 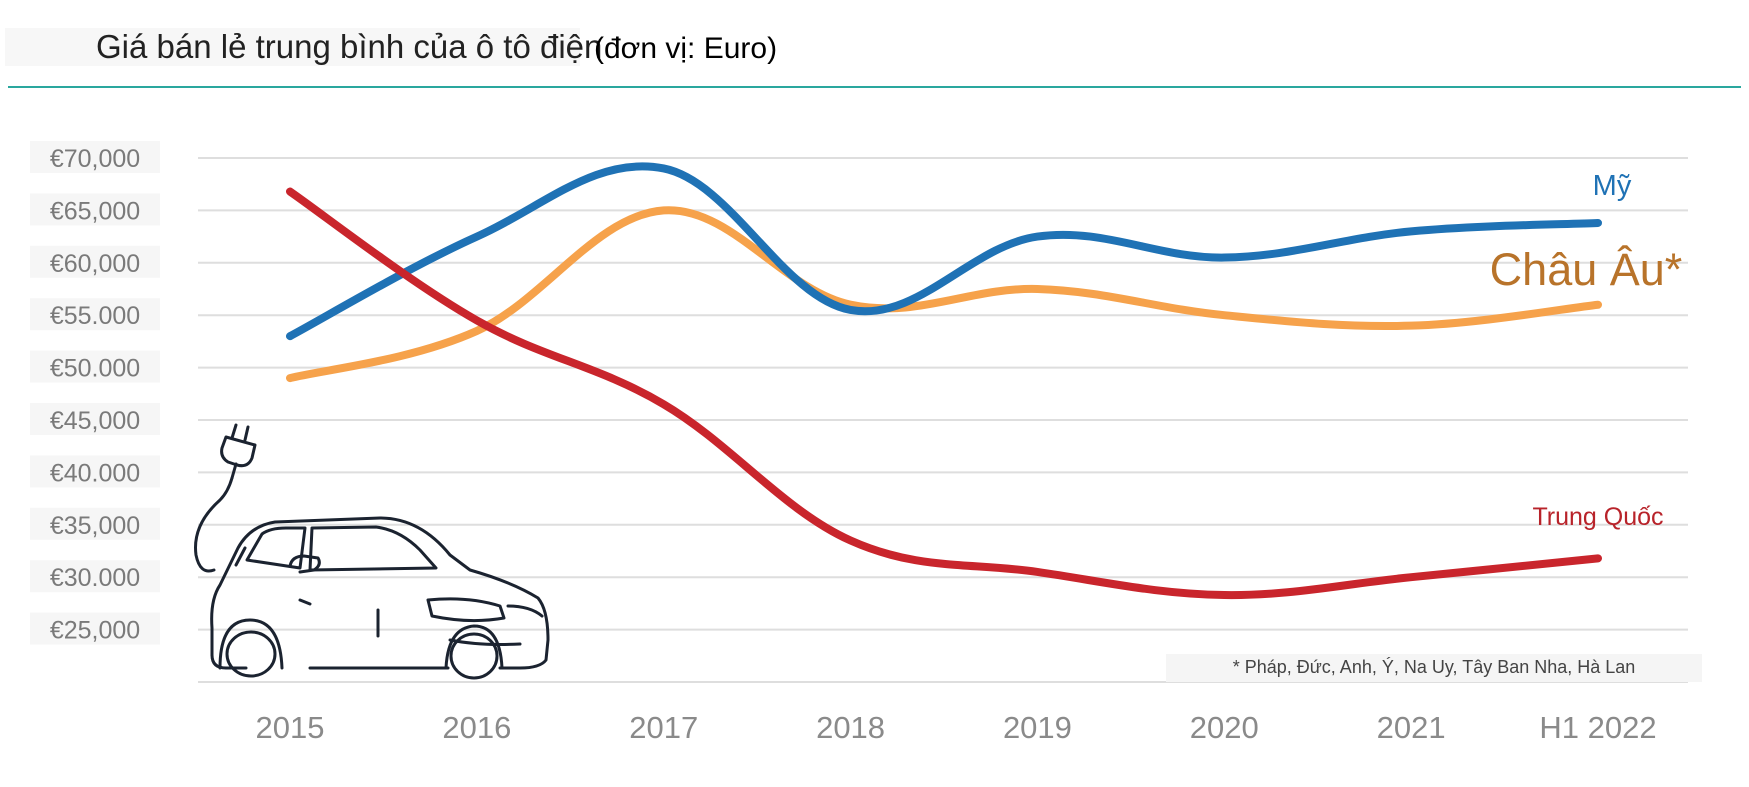 I want to click on y-tick-label: €30.000, so click(x=95, y=578).